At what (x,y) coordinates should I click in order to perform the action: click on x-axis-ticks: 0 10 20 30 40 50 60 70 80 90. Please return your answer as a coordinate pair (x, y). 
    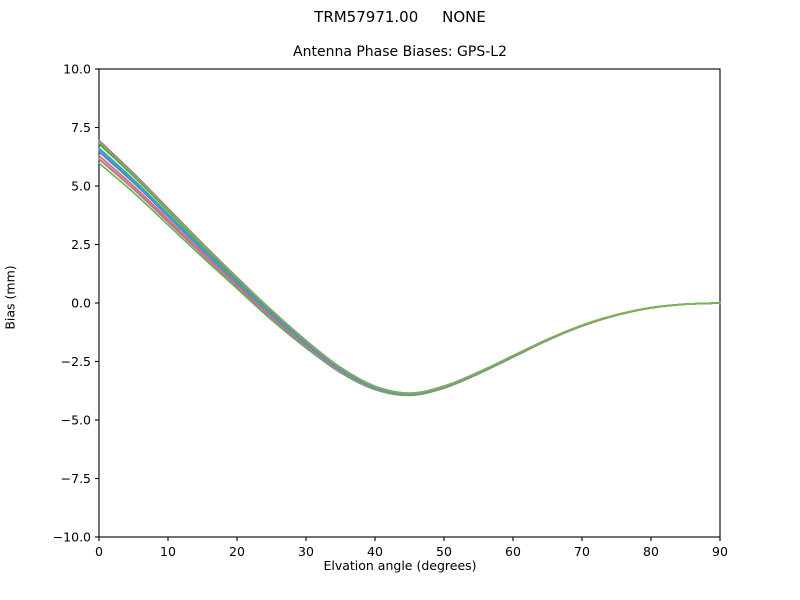
    Looking at the image, I should click on (411, 548).